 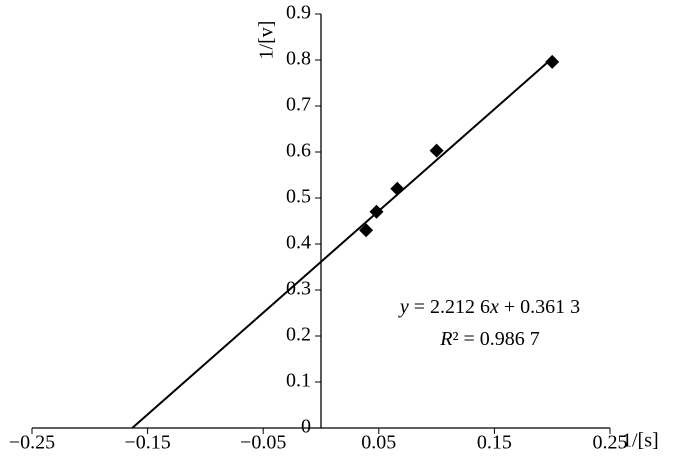 I want to click on trend-equation: y = 2.212 6x + 0.361 3, so click(x=489, y=307).